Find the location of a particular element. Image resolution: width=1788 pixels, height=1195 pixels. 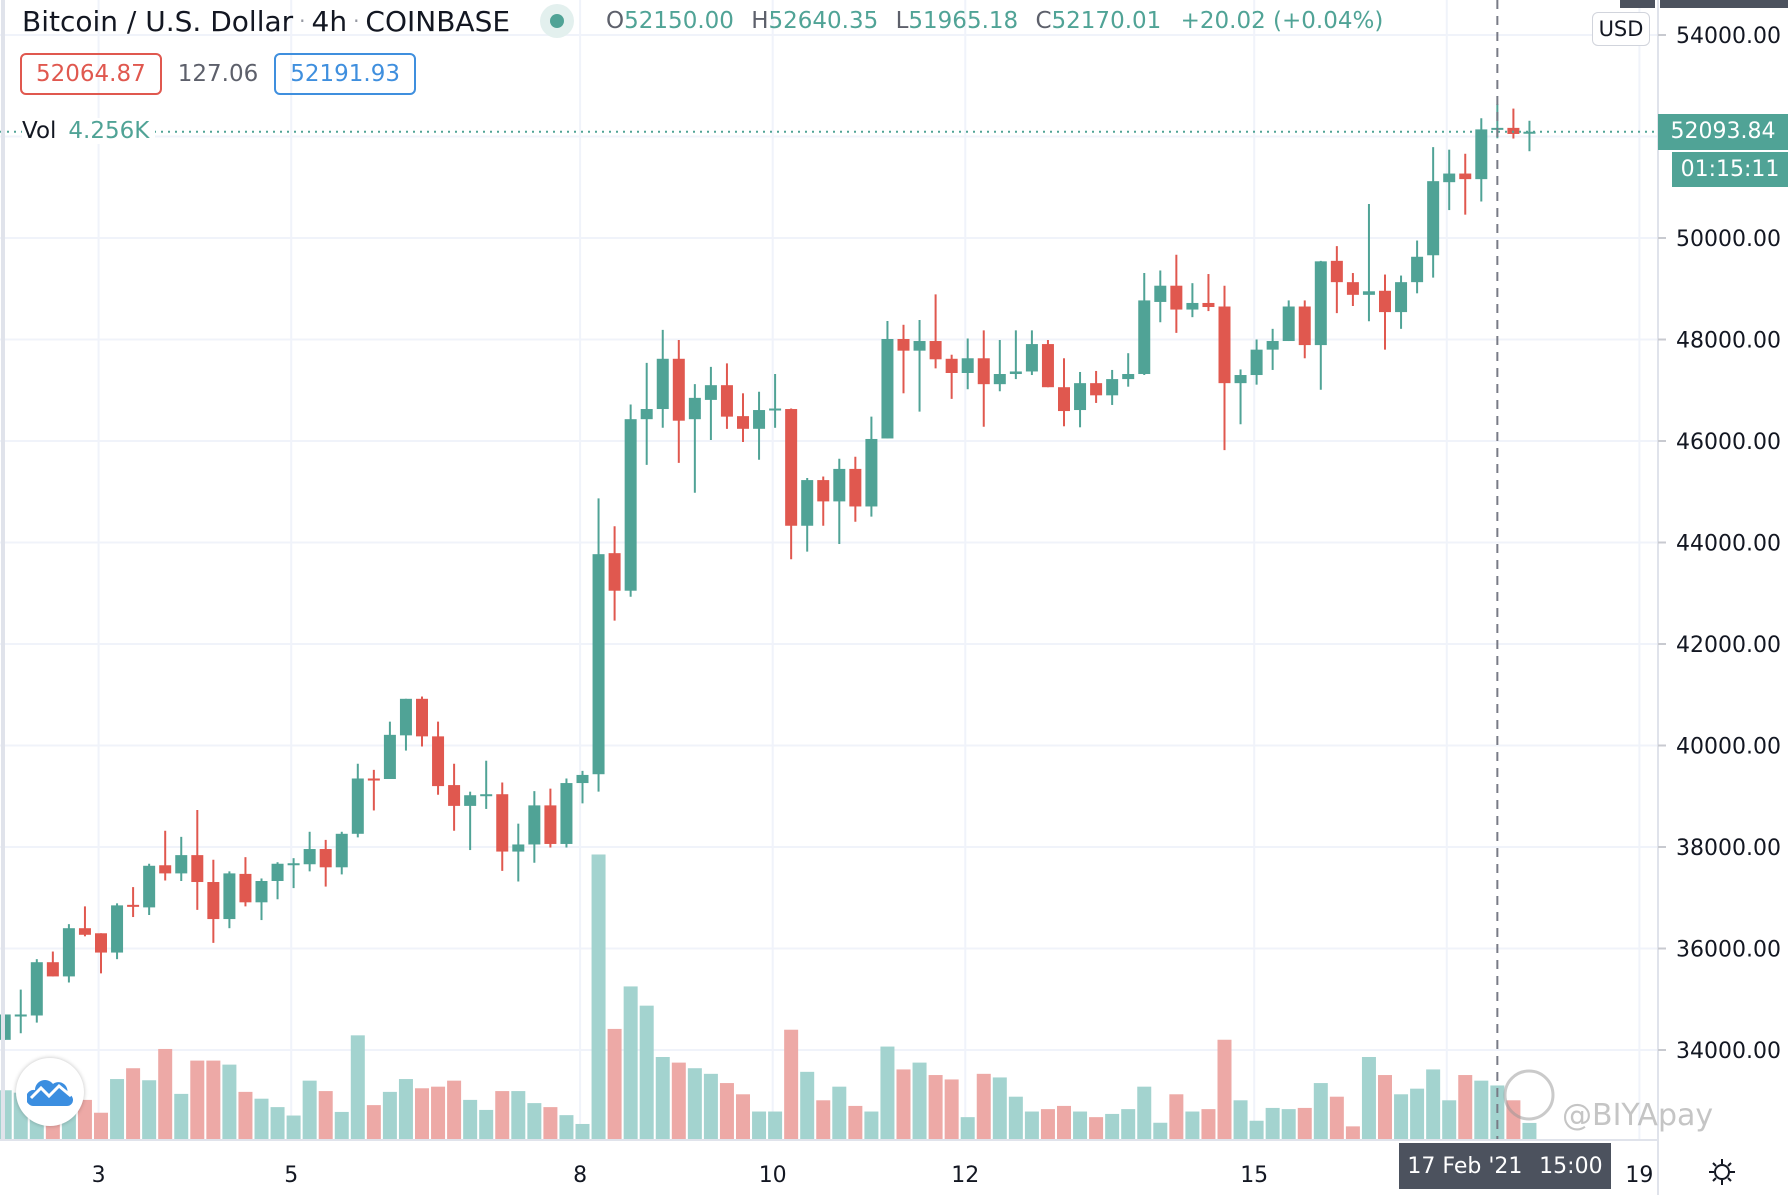

market-status-icon is located at coordinates (557, 21).